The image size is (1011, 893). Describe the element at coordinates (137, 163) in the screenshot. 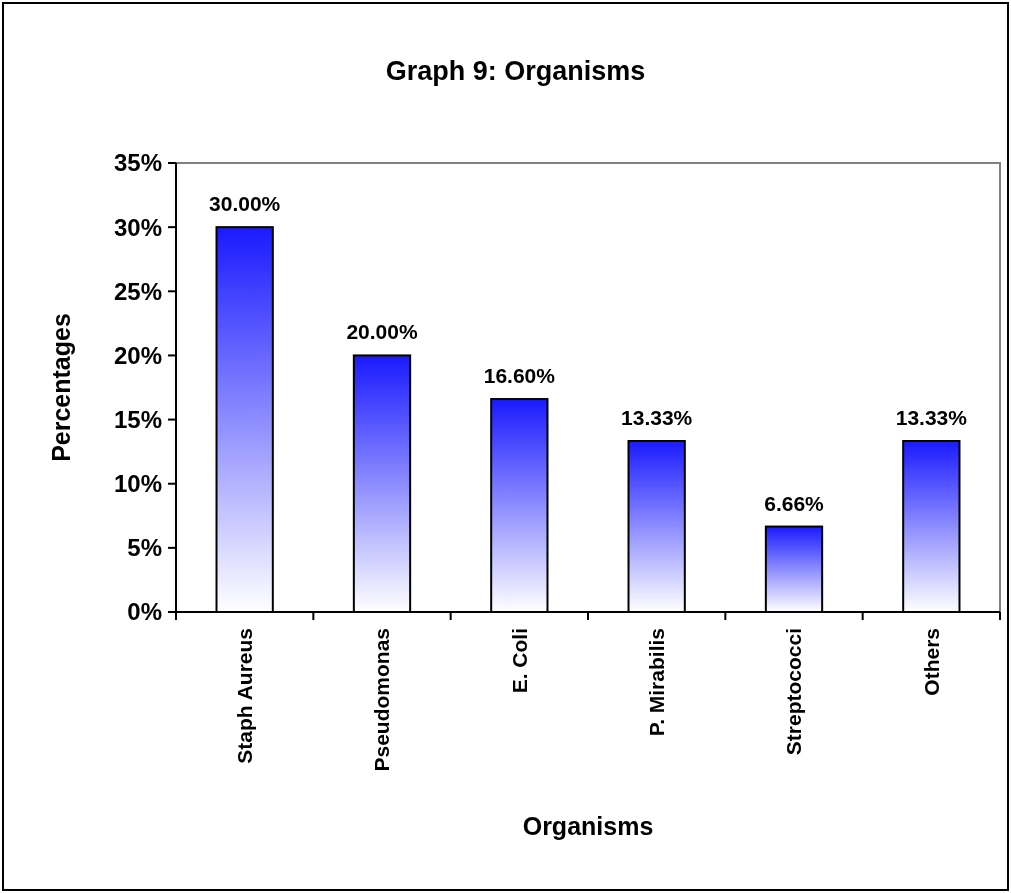

I see `y-tick-label: 35%` at that location.